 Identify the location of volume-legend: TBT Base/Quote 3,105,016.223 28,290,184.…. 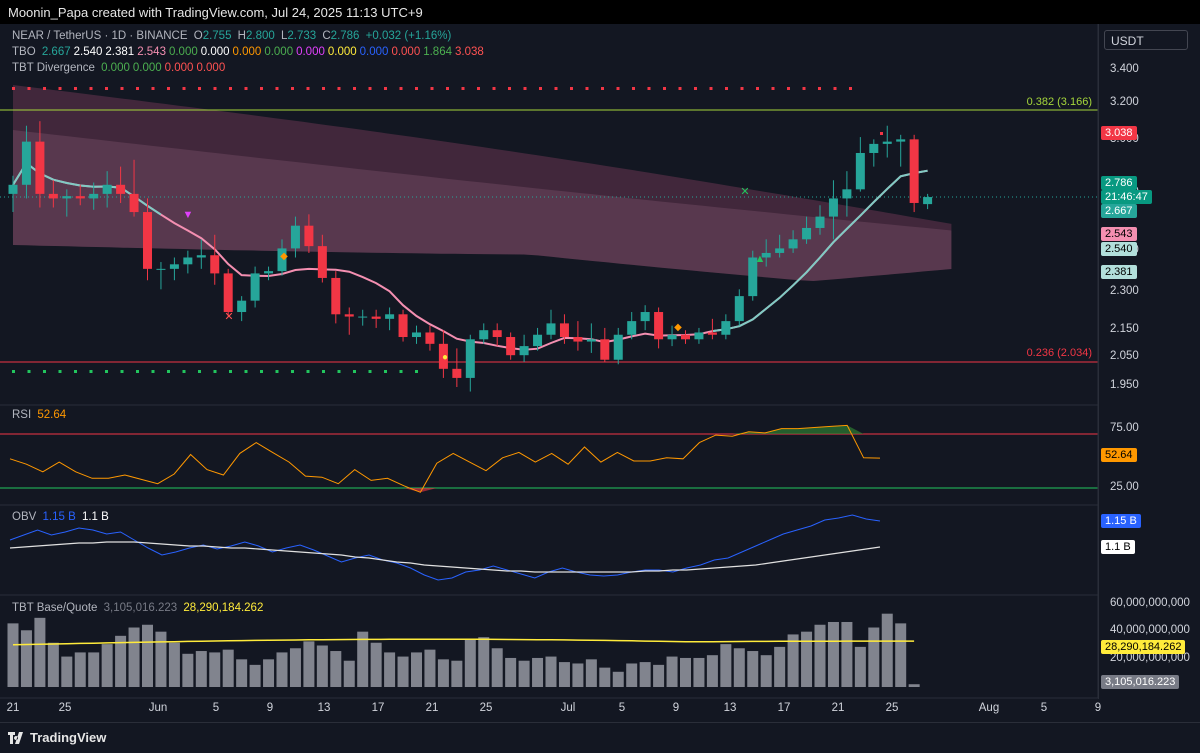
(139, 608).